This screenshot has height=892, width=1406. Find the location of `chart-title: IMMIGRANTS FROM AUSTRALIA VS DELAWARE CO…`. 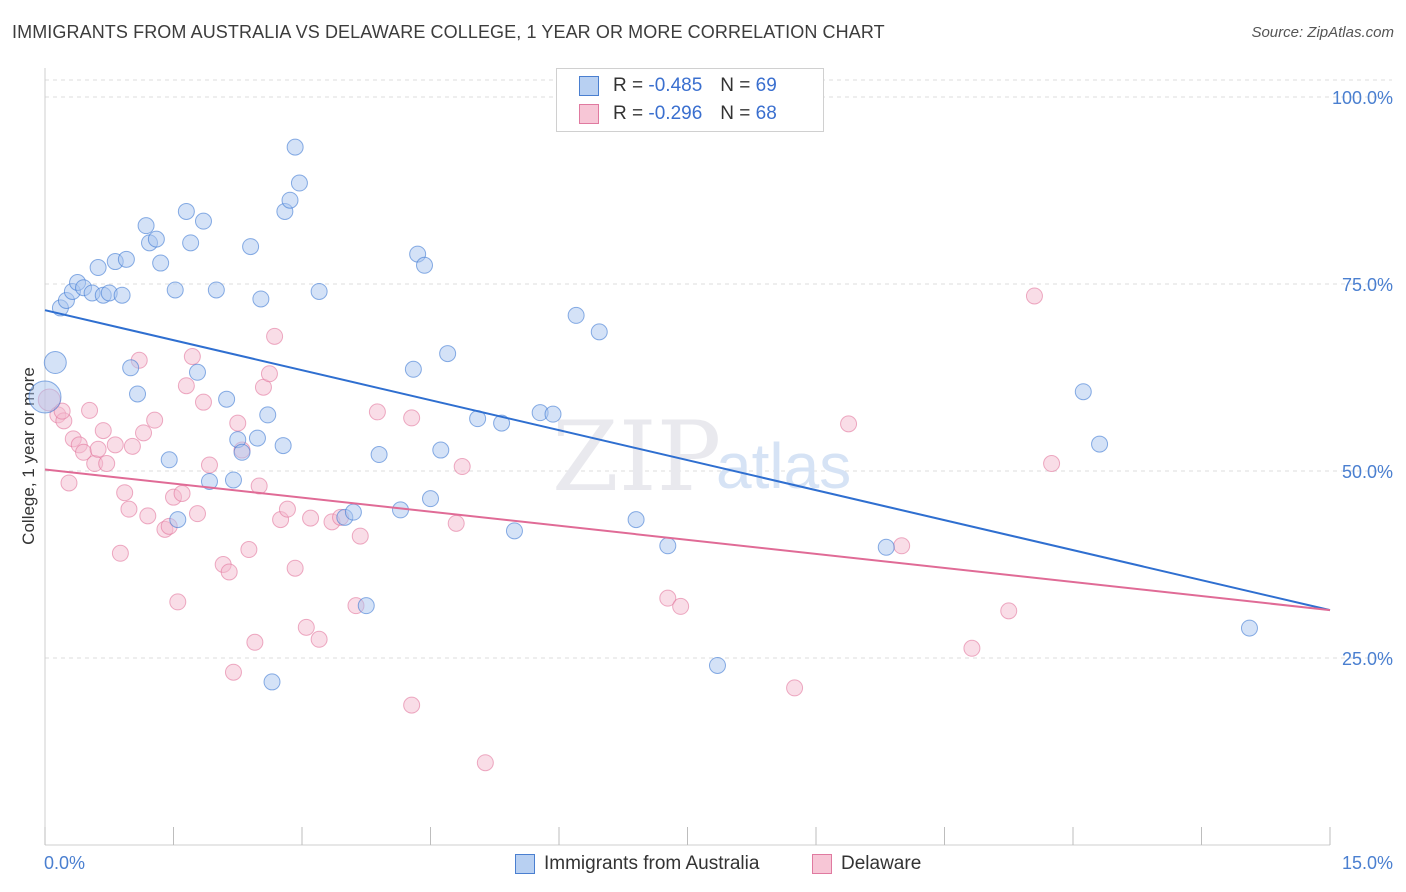

chart-title: IMMIGRANTS FROM AUSTRALIA VS DELAWARE CO… is located at coordinates (448, 32).